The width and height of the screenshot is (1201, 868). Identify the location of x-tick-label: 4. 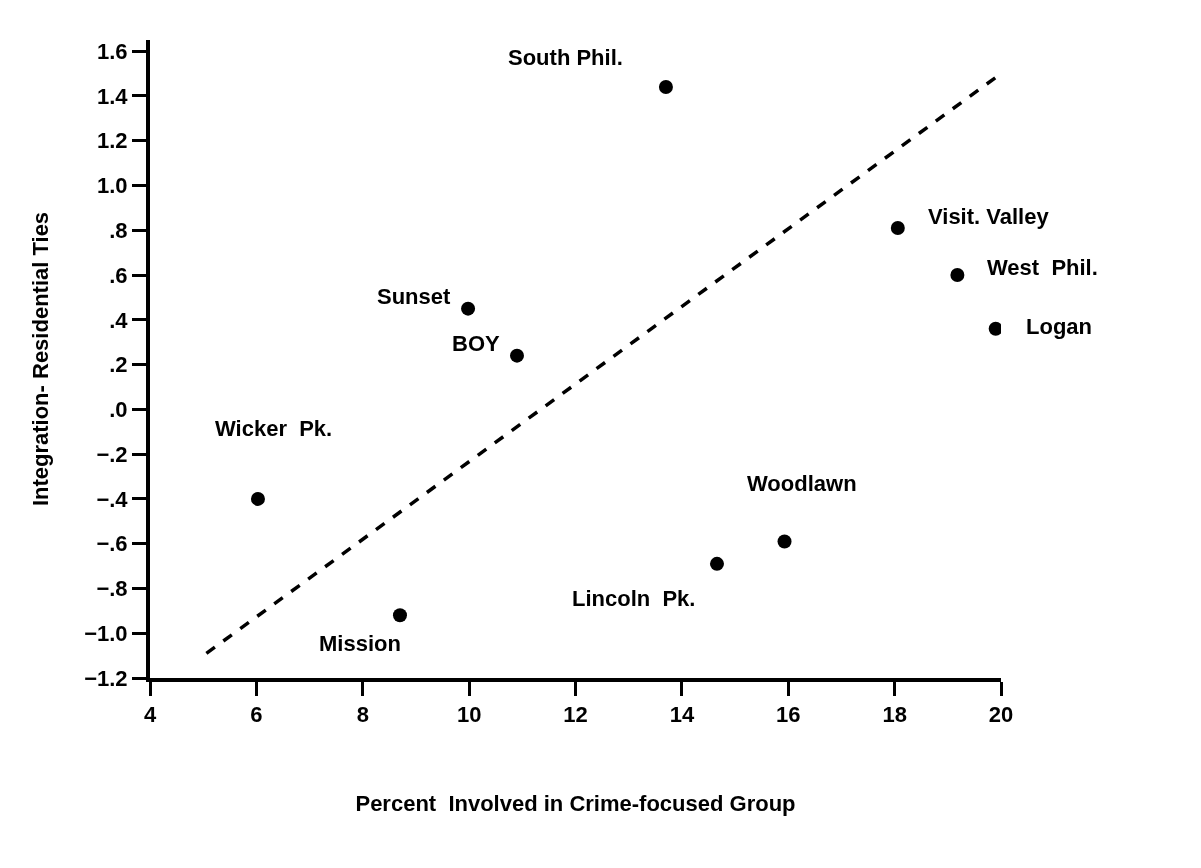
(150, 715).